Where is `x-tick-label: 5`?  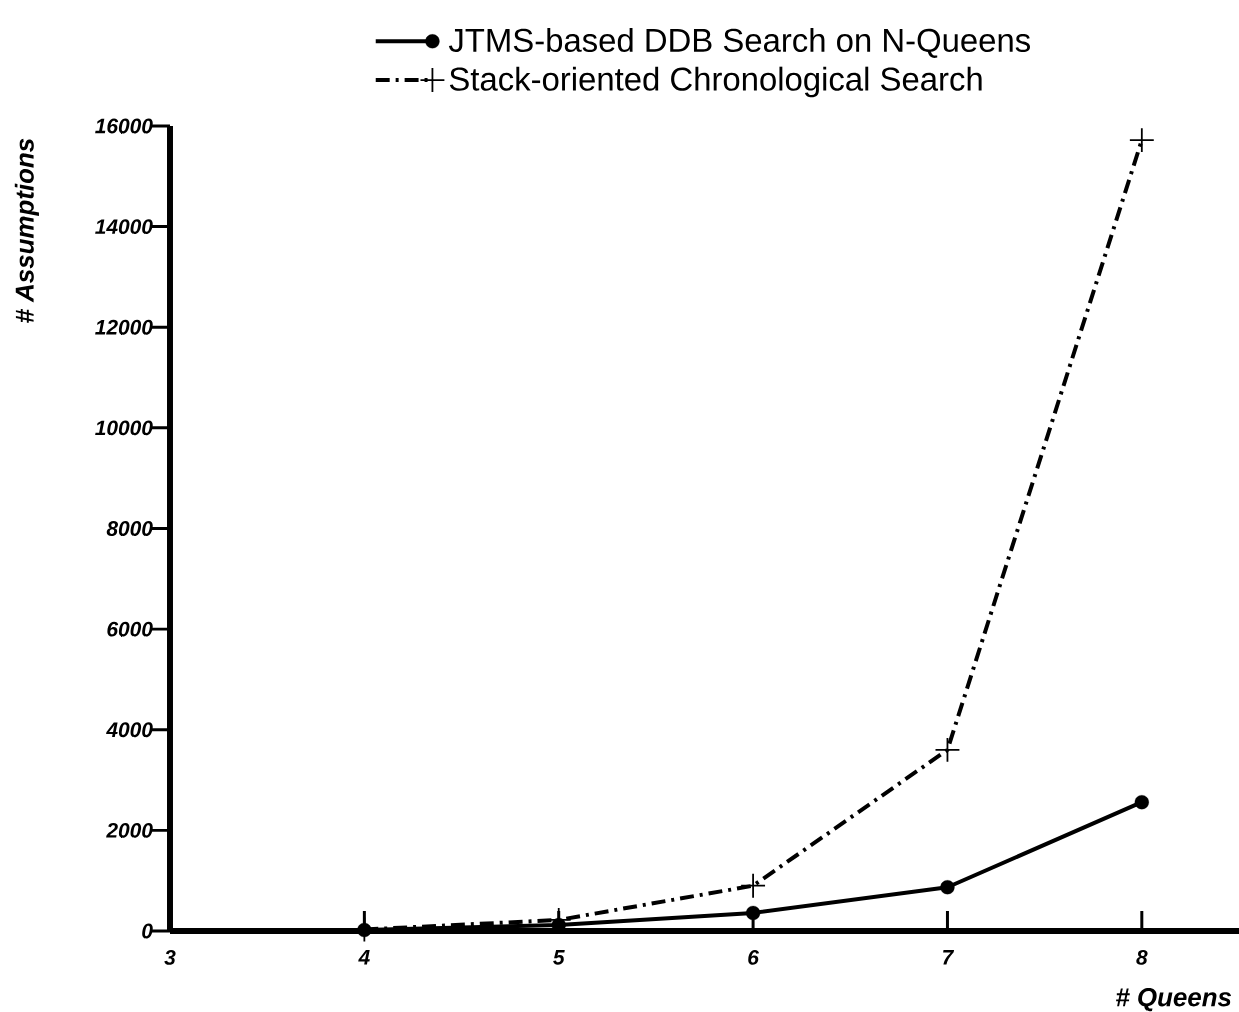 x-tick-label: 5 is located at coordinates (559, 957).